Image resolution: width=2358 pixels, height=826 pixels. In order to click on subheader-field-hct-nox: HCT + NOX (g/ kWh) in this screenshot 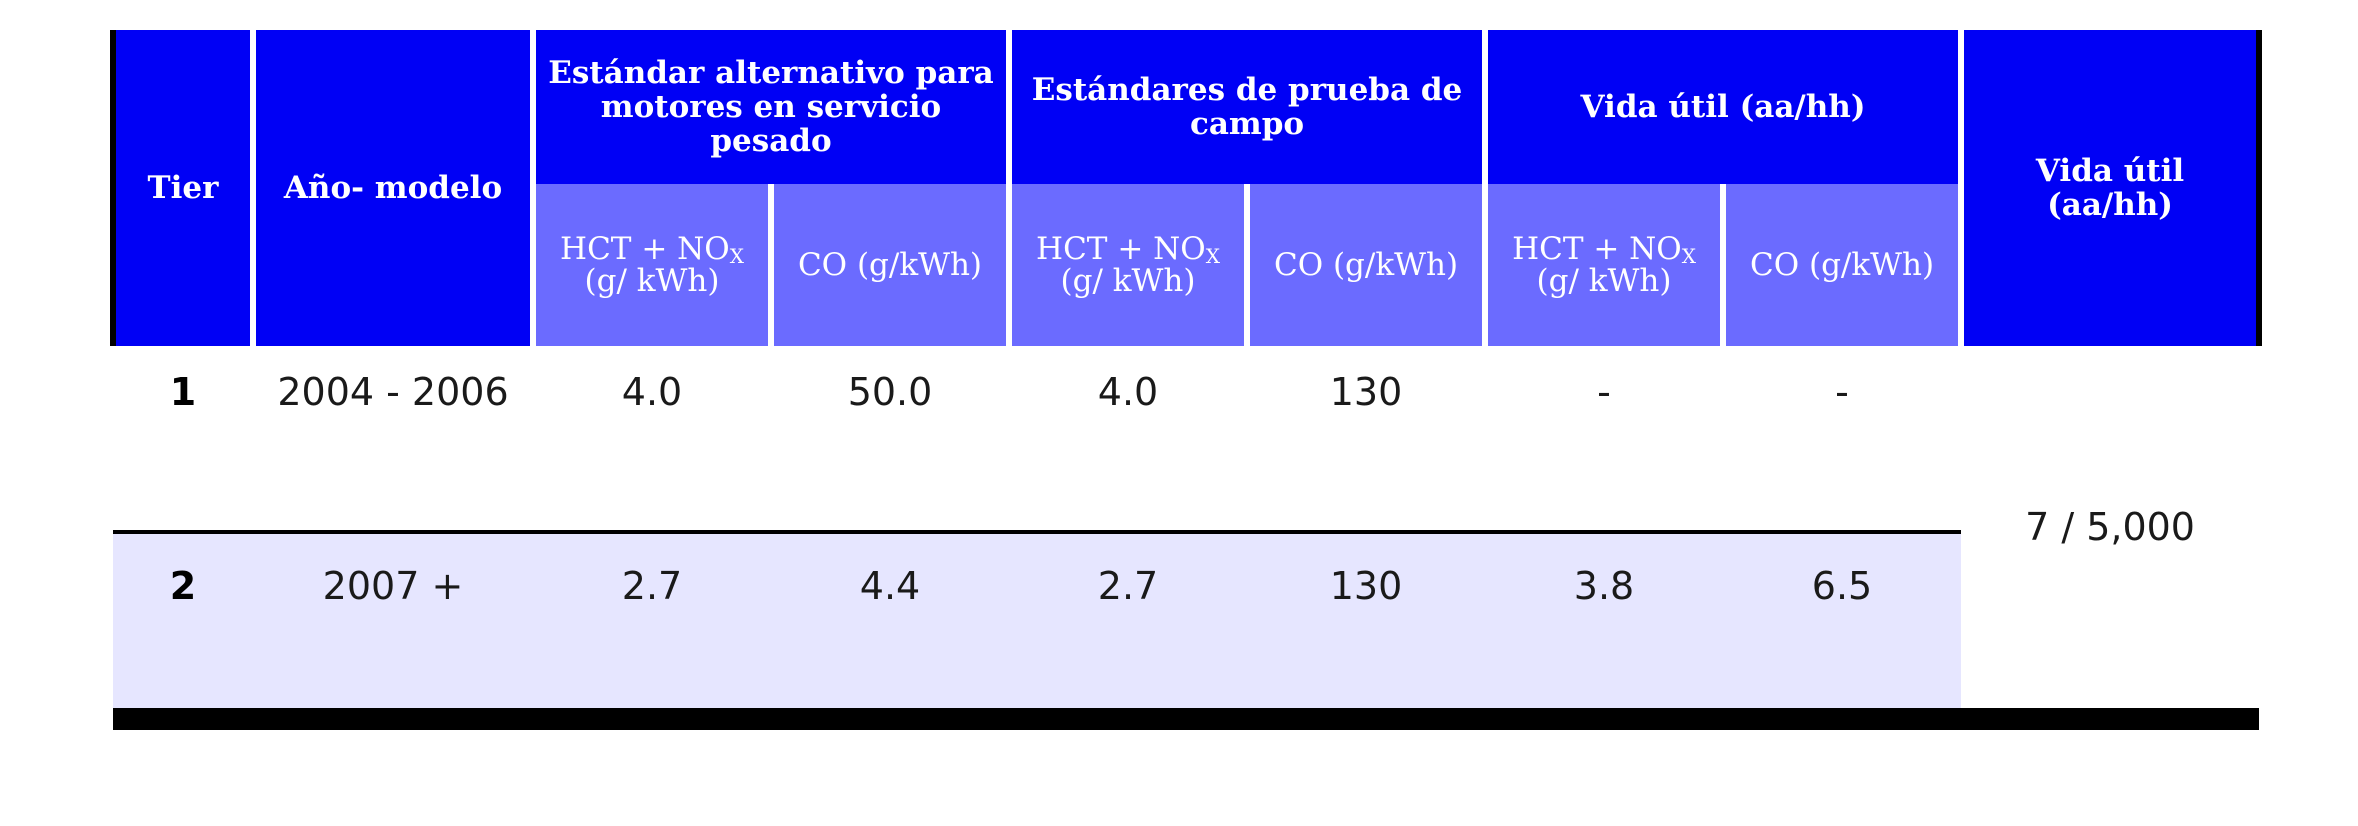, I will do `click(1129, 265)`.